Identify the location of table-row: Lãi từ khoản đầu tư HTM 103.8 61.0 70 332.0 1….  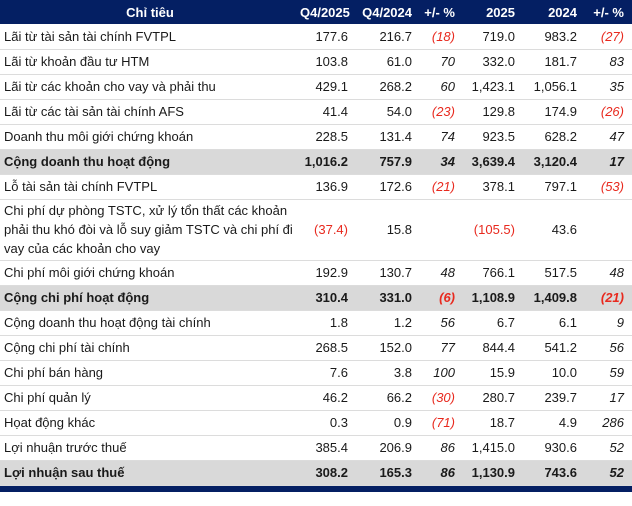
(316, 62).